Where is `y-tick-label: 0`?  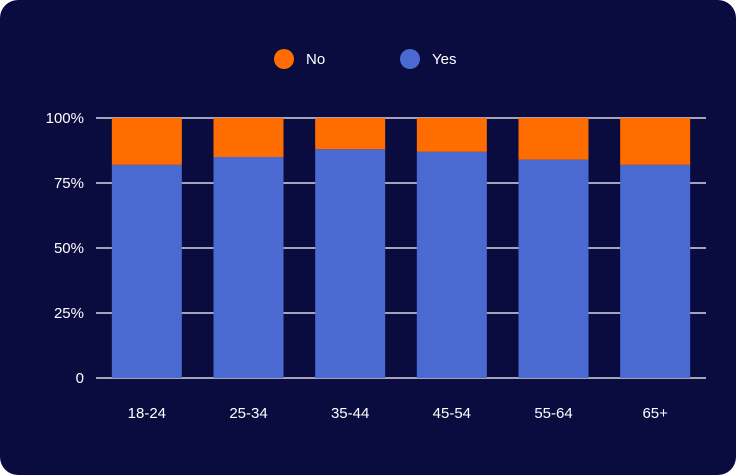
y-tick-label: 0 is located at coordinates (80, 378).